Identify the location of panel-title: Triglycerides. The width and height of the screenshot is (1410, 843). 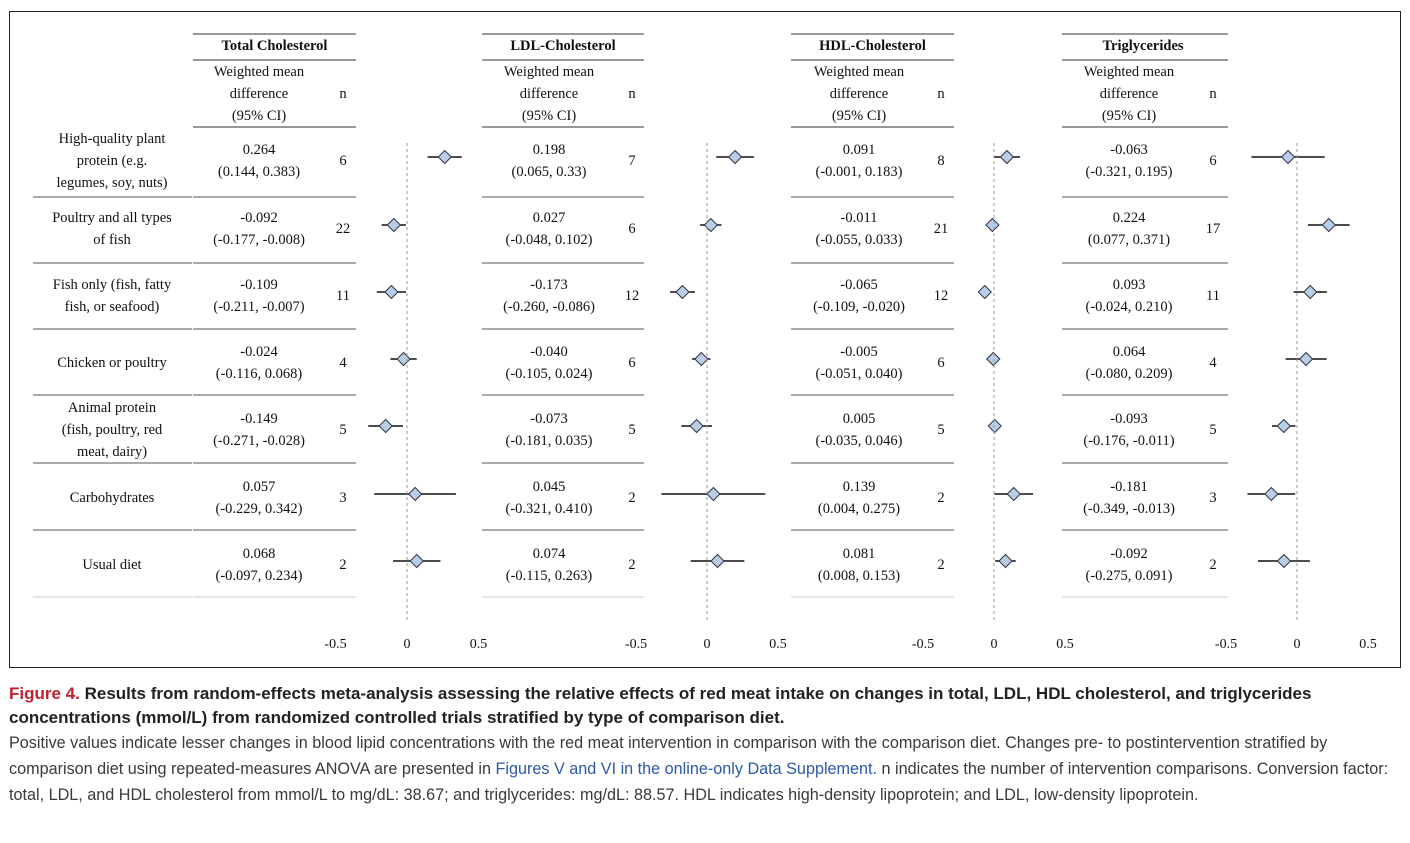
(1142, 46).